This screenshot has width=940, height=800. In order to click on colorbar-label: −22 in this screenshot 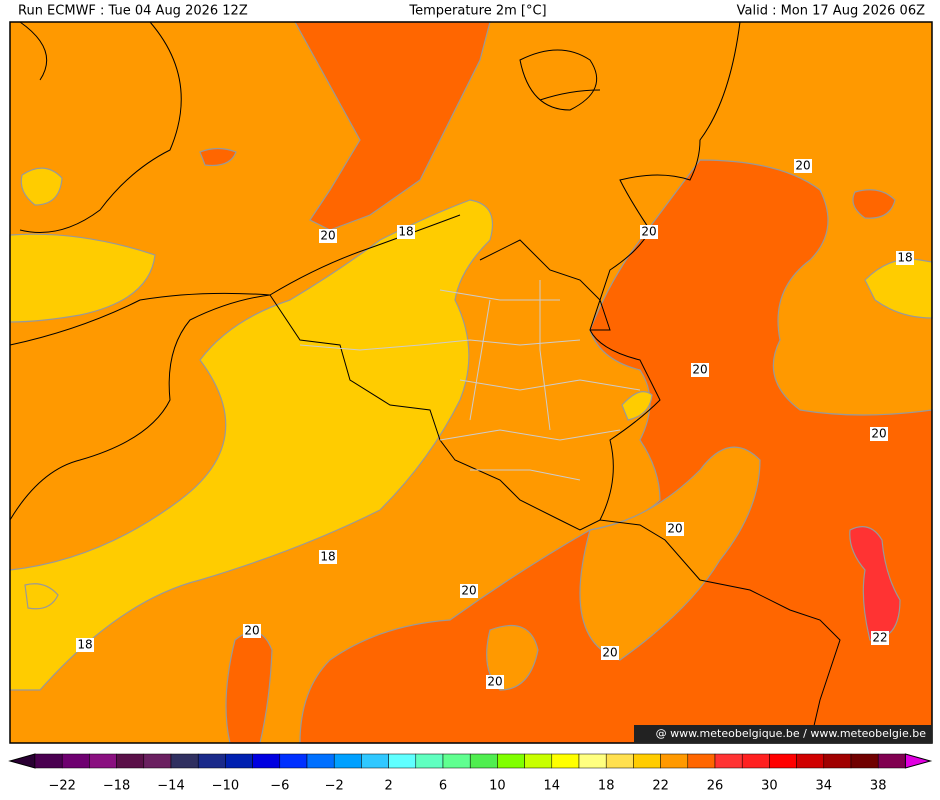, I will do `click(61, 786)`.